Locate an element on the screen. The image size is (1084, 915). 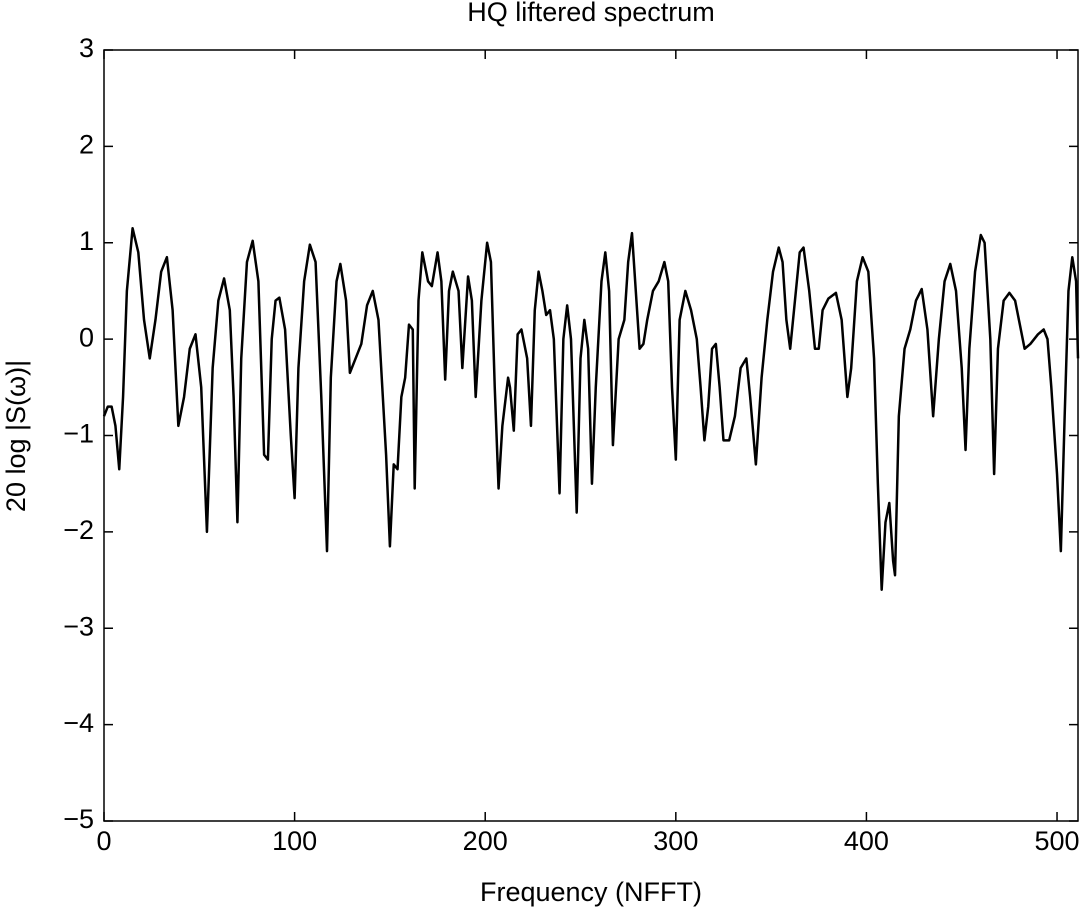
y-tick-label: −4 is located at coordinates (78, 723).